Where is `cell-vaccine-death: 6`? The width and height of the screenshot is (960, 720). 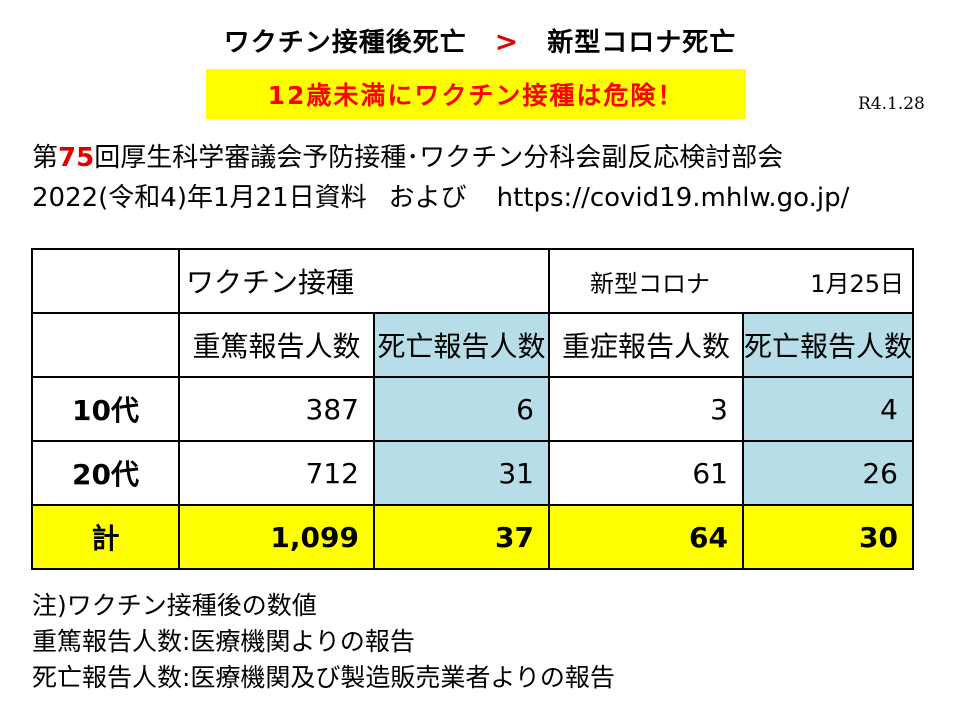
cell-vaccine-death: 6 is located at coordinates (461, 409).